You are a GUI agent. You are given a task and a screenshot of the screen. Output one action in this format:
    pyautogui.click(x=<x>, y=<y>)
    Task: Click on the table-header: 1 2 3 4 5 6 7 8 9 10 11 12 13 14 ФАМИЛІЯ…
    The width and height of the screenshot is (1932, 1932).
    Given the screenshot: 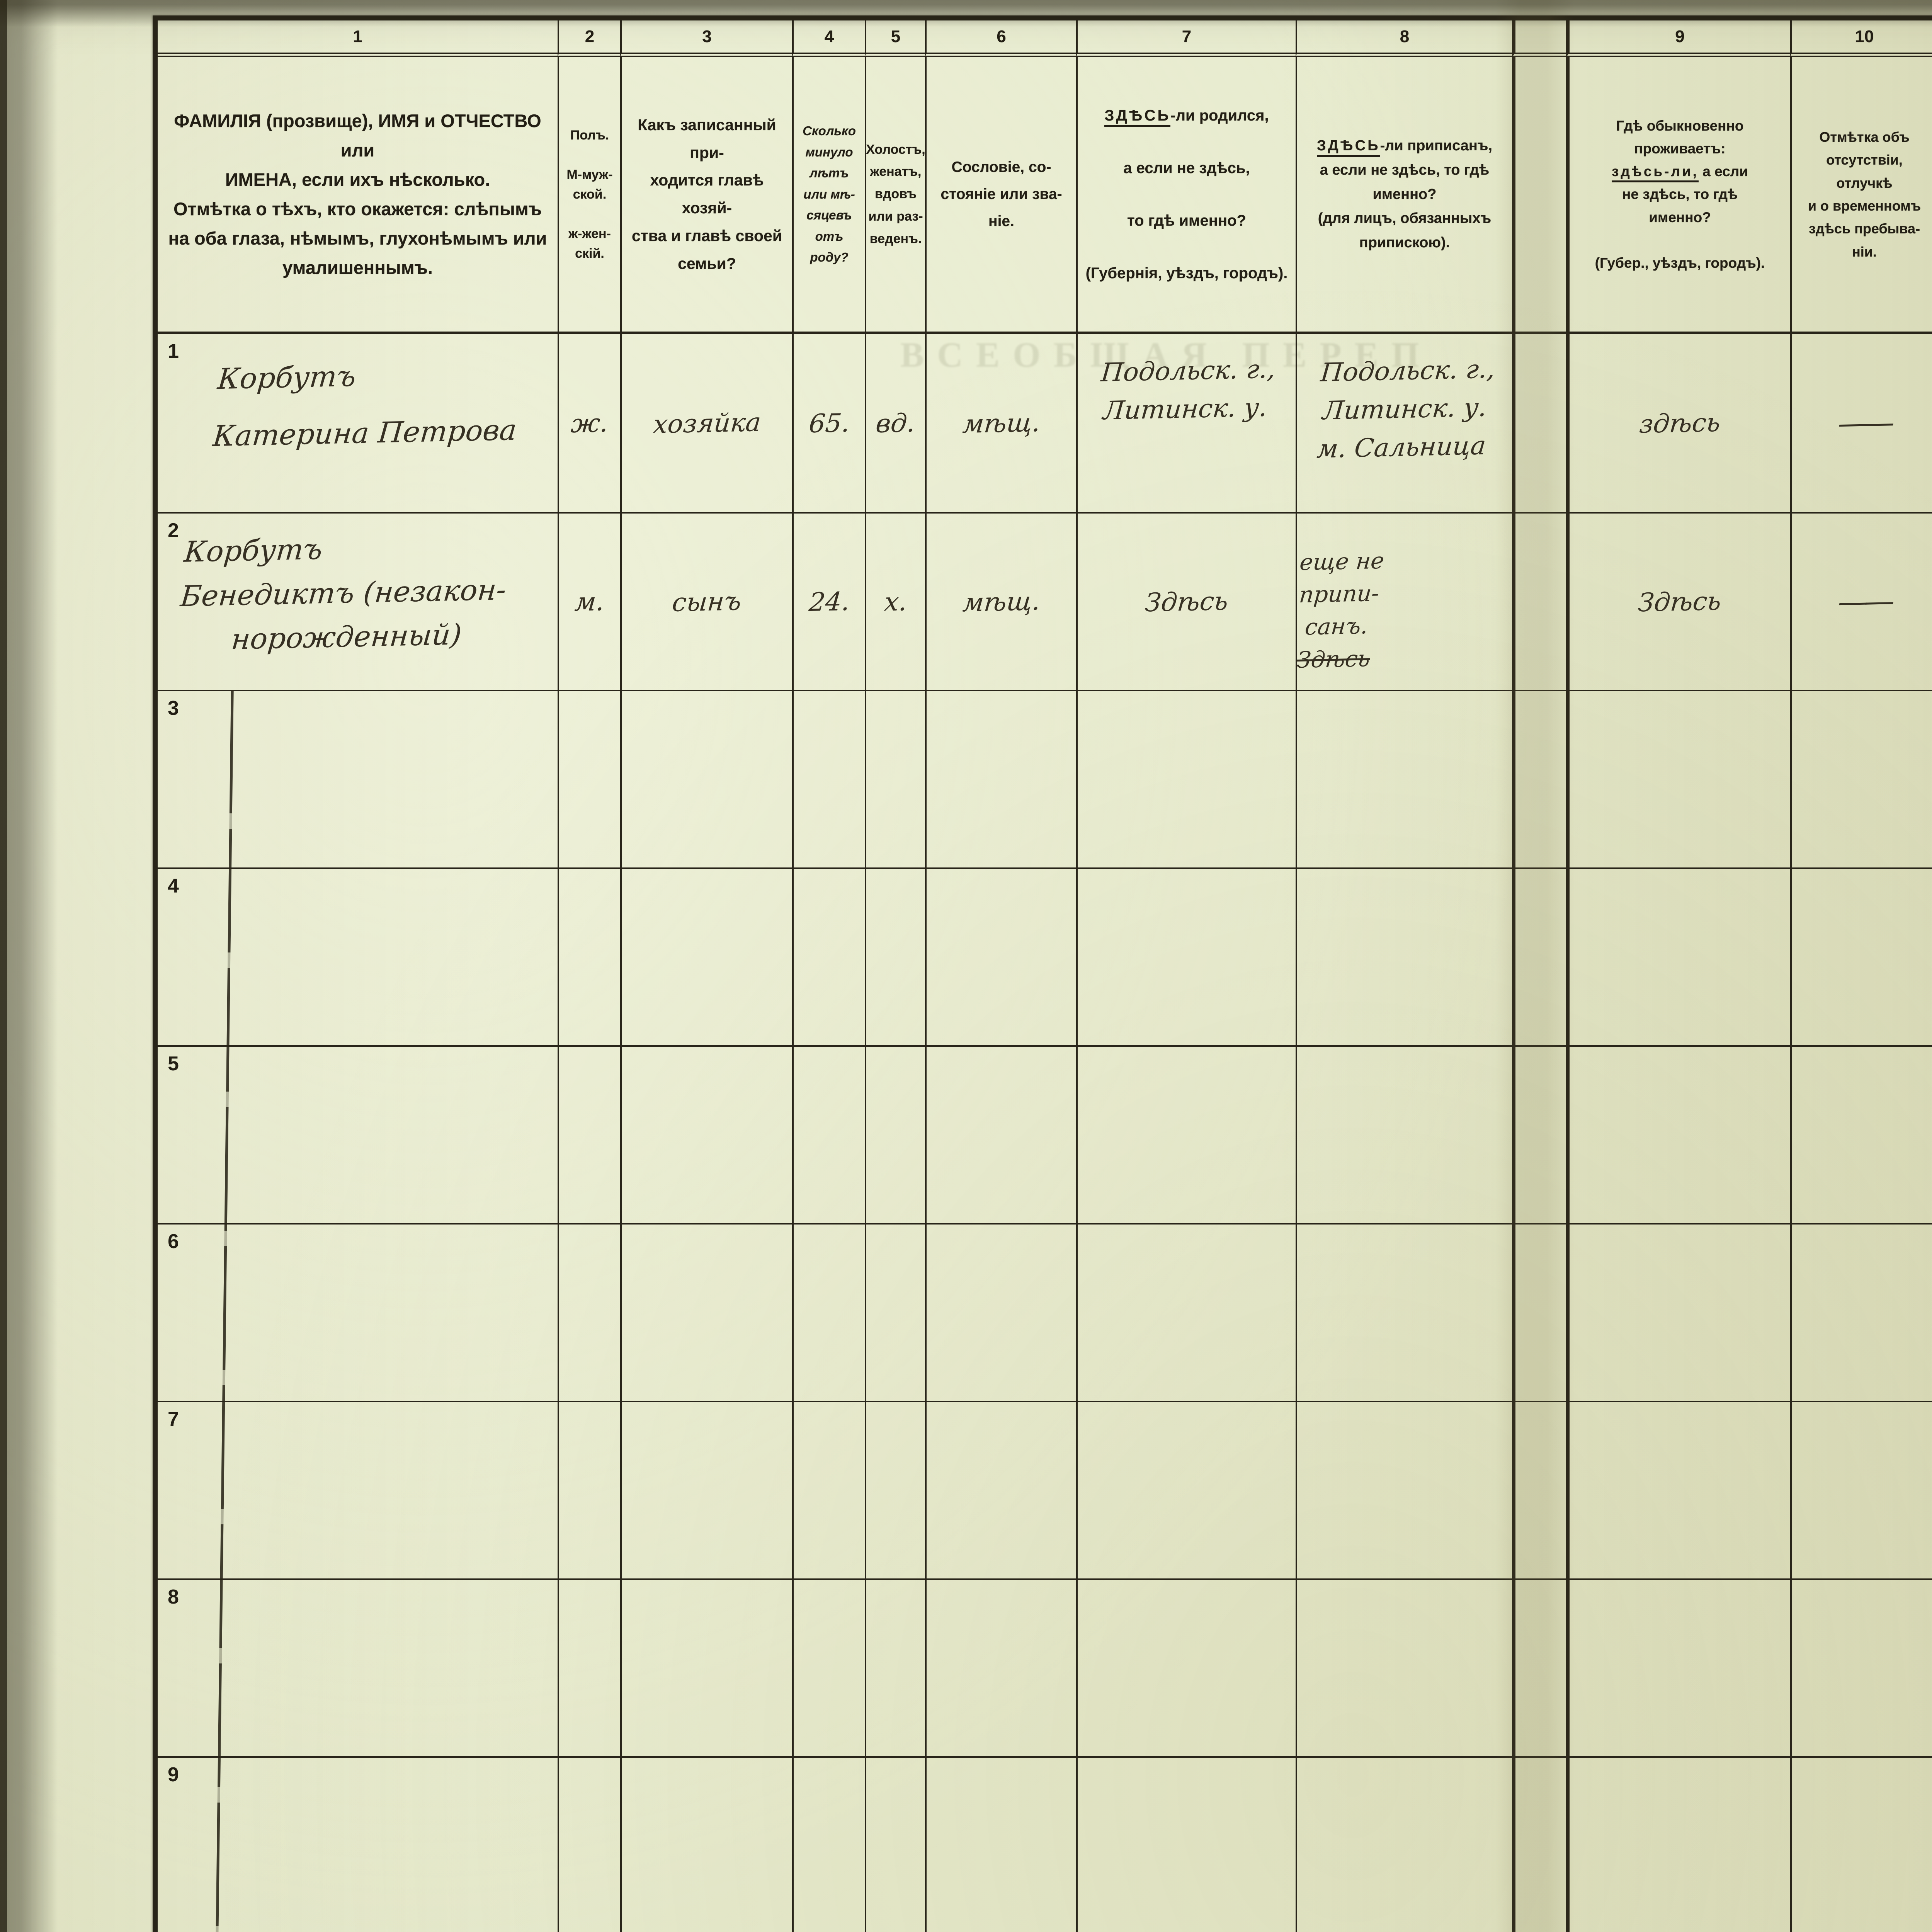 What is the action you would take?
    pyautogui.click(x=1045, y=177)
    